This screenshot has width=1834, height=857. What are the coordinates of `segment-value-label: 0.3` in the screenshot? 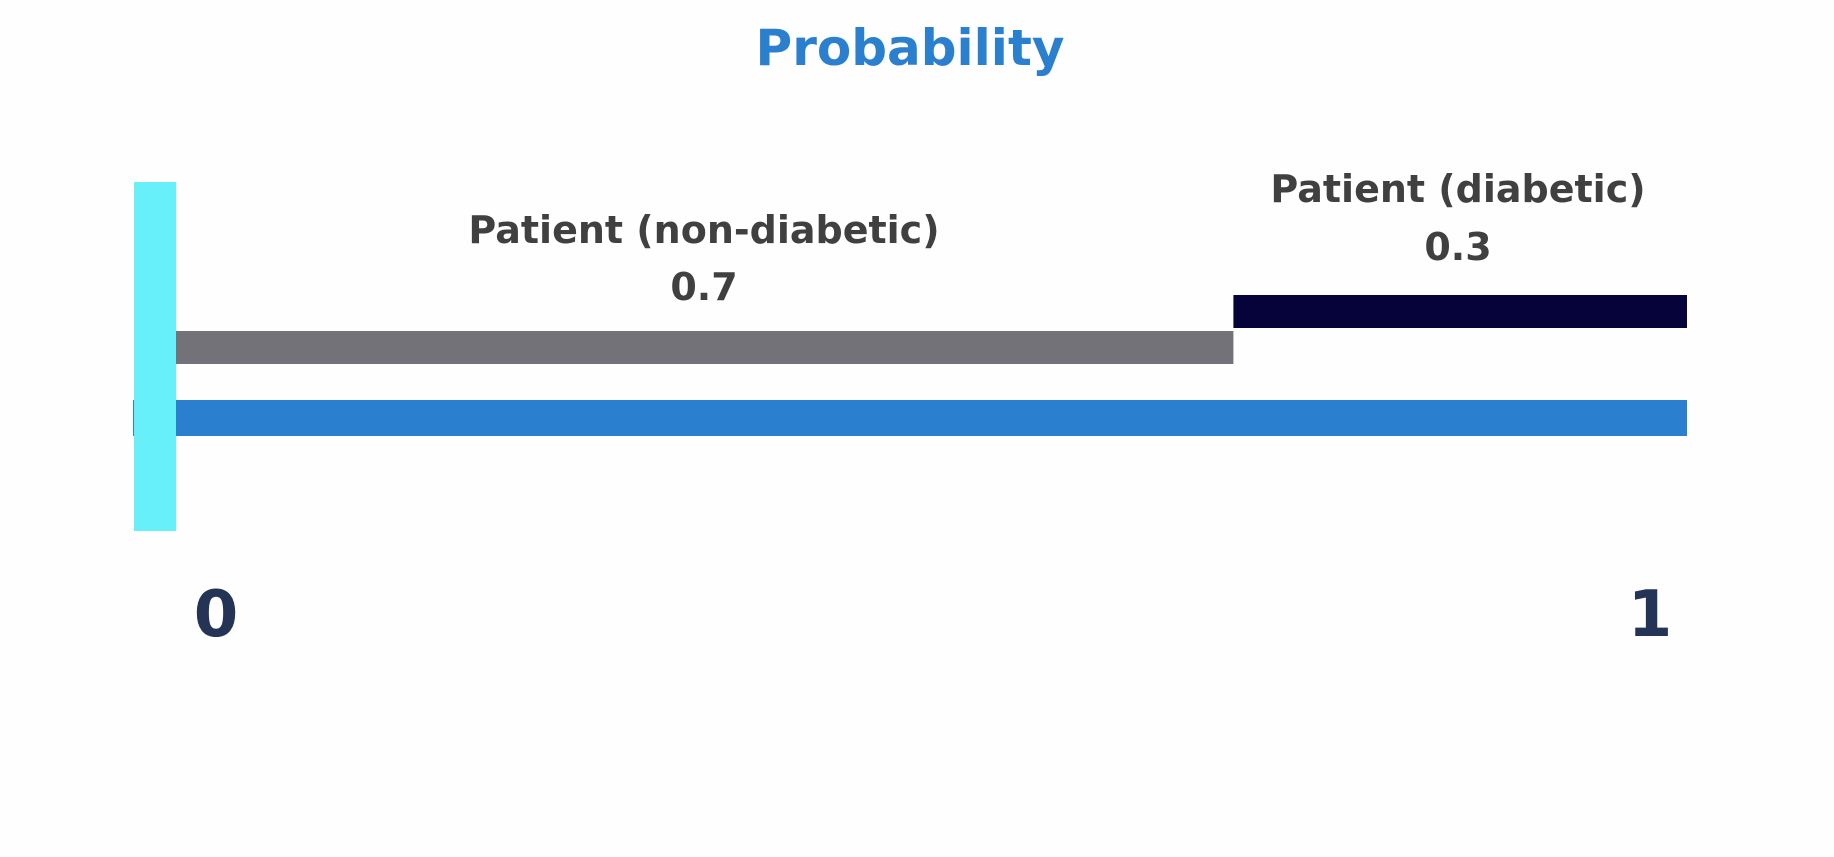 It's located at (1457, 247).